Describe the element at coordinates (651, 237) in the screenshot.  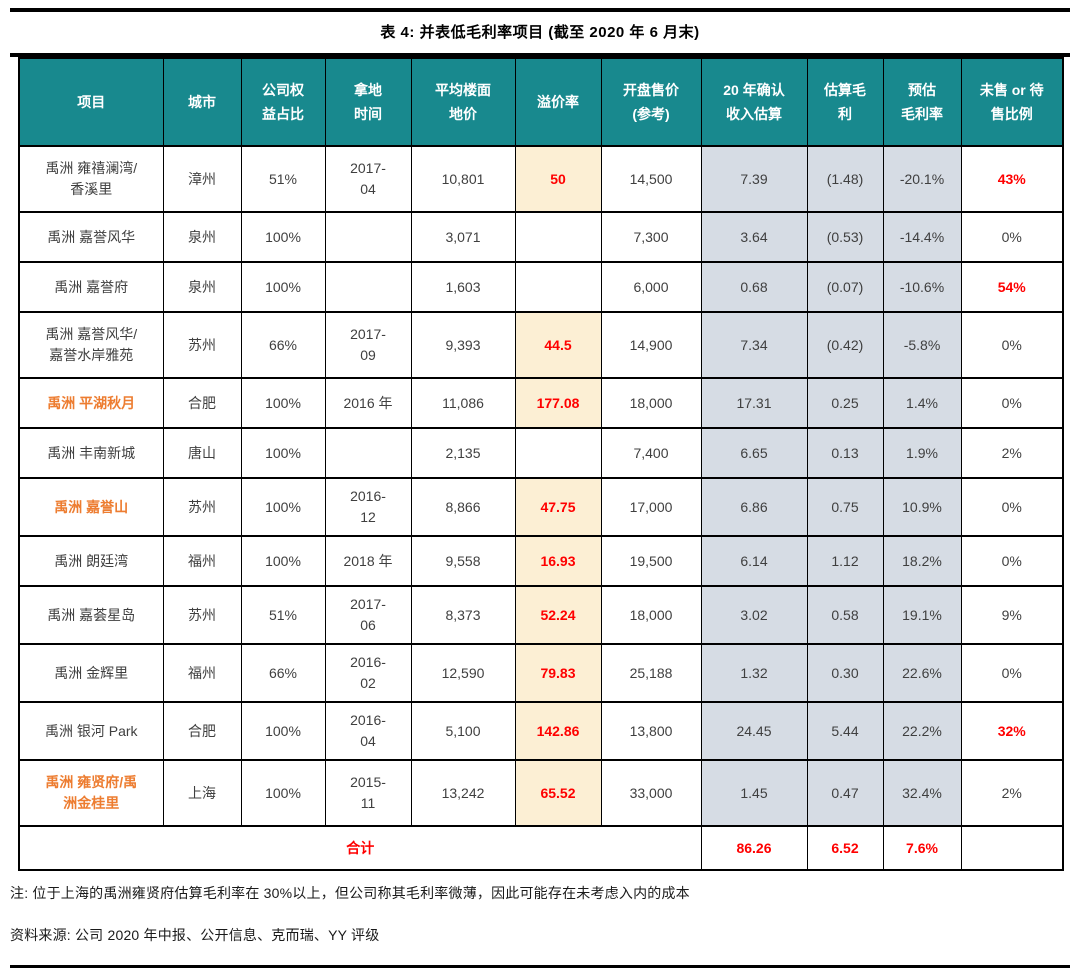
I see `cell-open-price: 7,300` at that location.